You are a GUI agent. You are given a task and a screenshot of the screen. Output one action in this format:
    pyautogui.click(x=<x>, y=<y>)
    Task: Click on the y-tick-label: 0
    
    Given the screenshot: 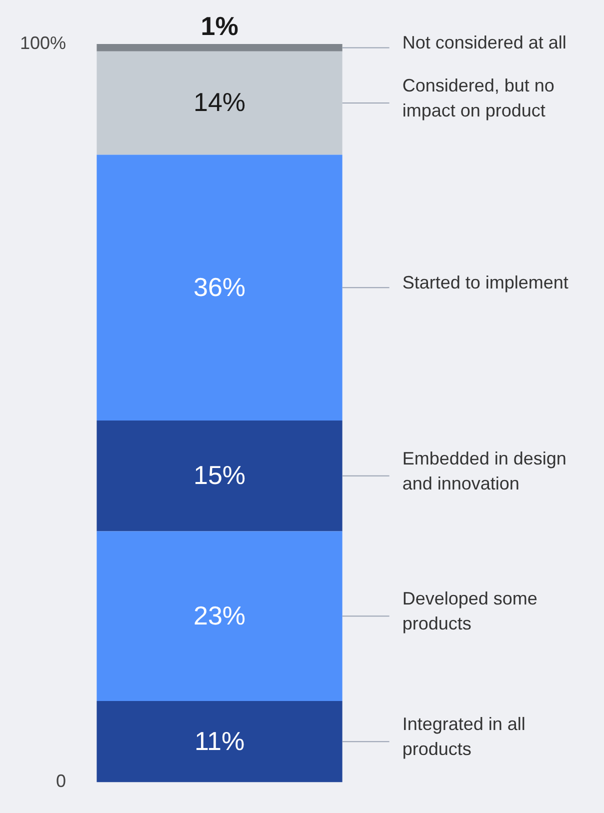 What is the action you would take?
    pyautogui.click(x=61, y=781)
    